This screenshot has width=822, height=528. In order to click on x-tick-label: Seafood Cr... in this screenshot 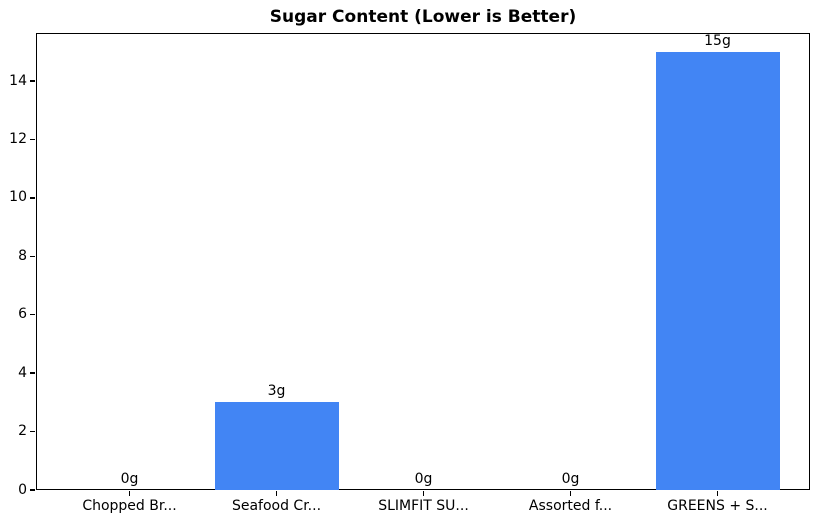, I will do `click(276, 506)`.